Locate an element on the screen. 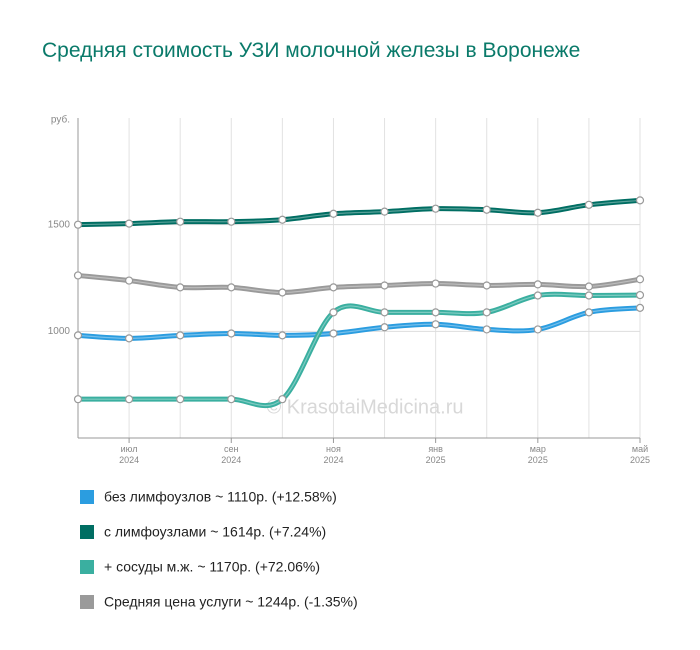 The height and width of the screenshot is (650, 700). x-tick-label-line: мар is located at coordinates (538, 449).